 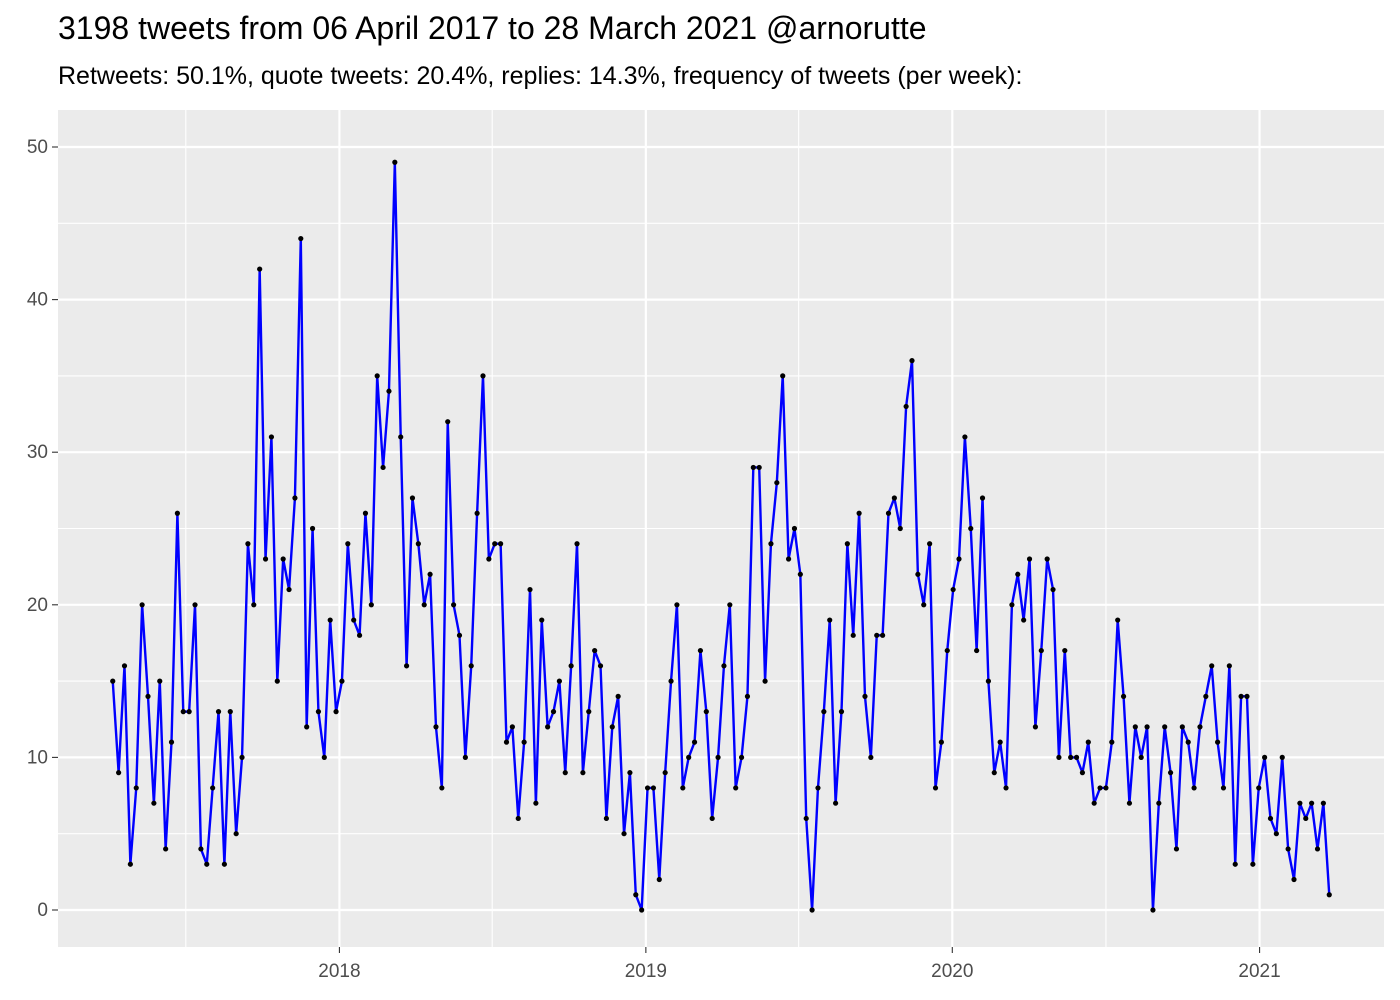 What do you see at coordinates (339, 971) in the screenshot?
I see `x-tick-label: 2018` at bounding box center [339, 971].